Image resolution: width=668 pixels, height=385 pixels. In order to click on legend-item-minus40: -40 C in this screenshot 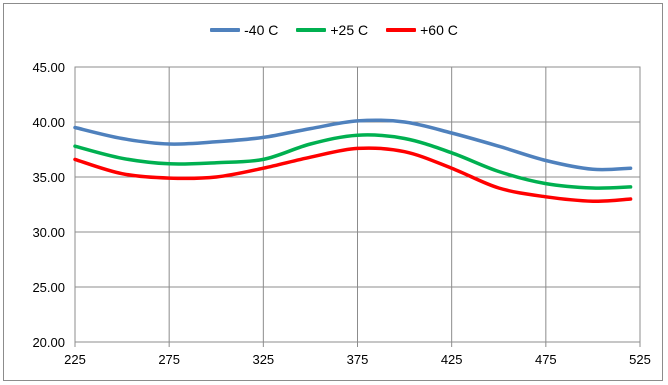, I will do `click(244, 30)`.